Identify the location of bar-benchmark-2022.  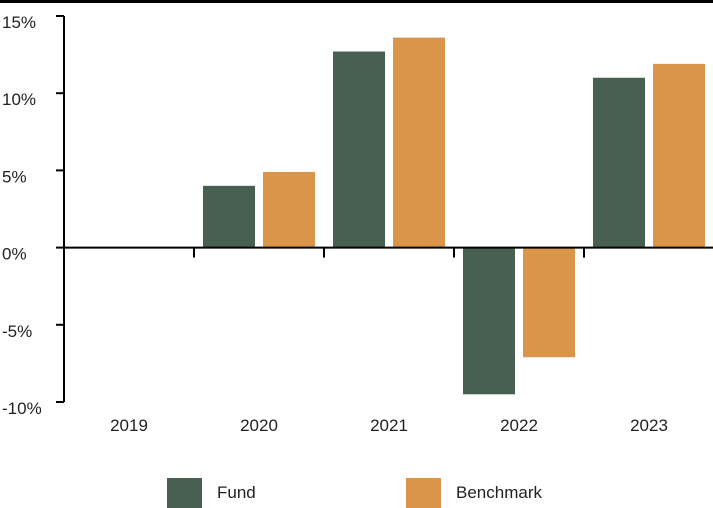
(549, 302).